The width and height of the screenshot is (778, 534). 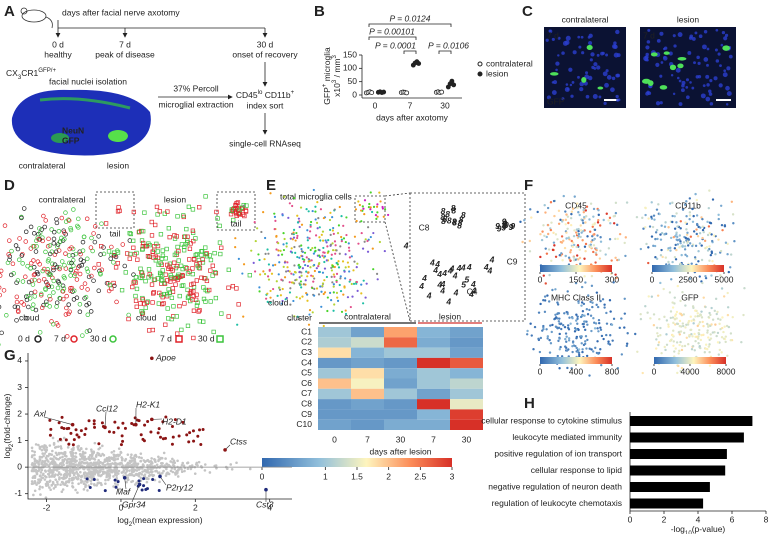 I want to click on x-tick-label: -2, so click(x=47, y=507).